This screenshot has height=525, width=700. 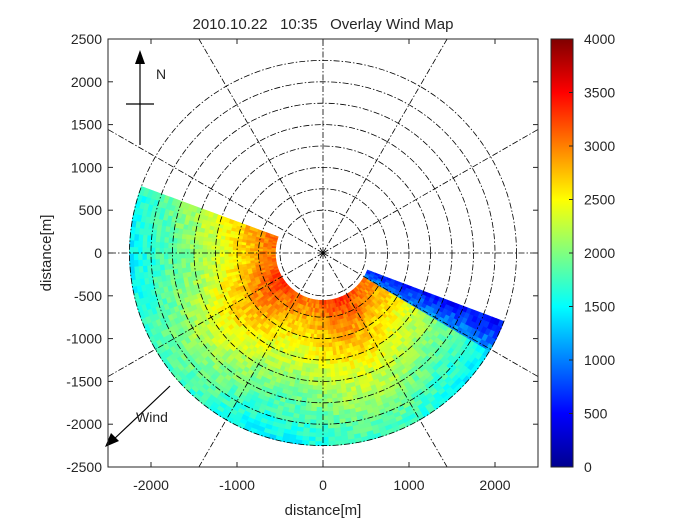 What do you see at coordinates (86, 125) in the screenshot?
I see `y-tick-label: 1500` at bounding box center [86, 125].